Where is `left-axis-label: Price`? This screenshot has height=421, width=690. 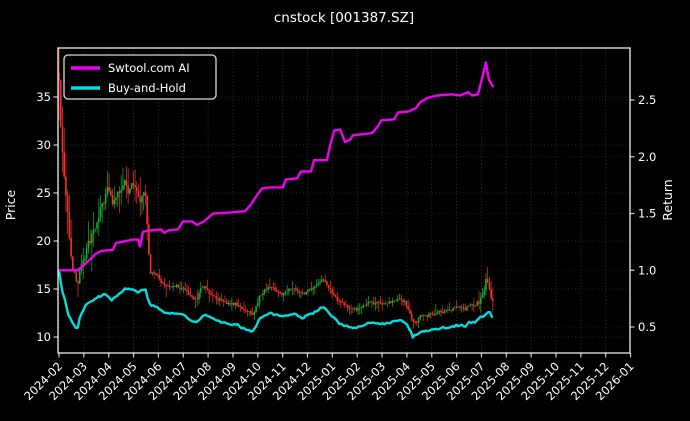
left-axis-label: Price is located at coordinates (10, 204).